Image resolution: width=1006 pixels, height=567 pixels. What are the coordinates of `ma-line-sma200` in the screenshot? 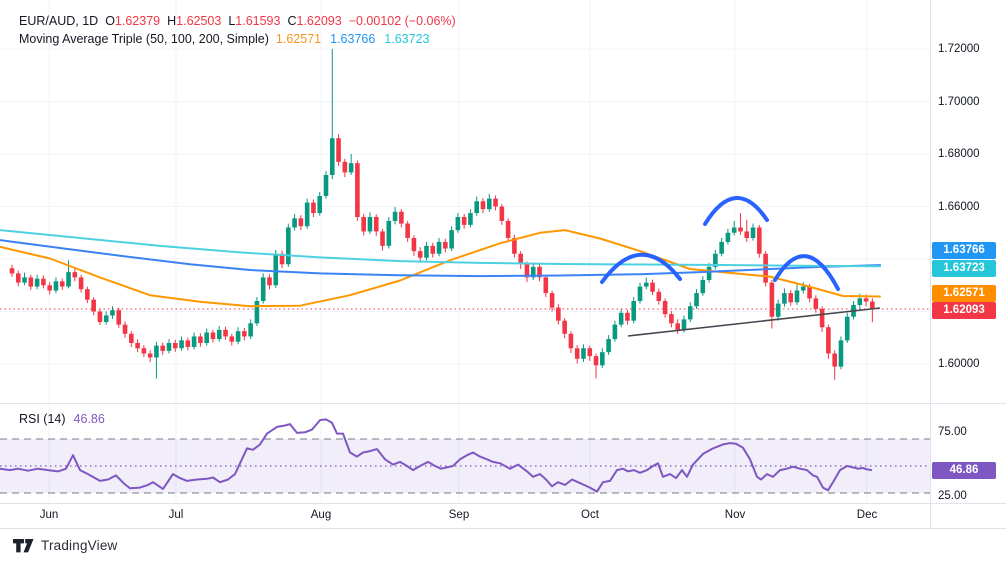 It's located at (440, 248).